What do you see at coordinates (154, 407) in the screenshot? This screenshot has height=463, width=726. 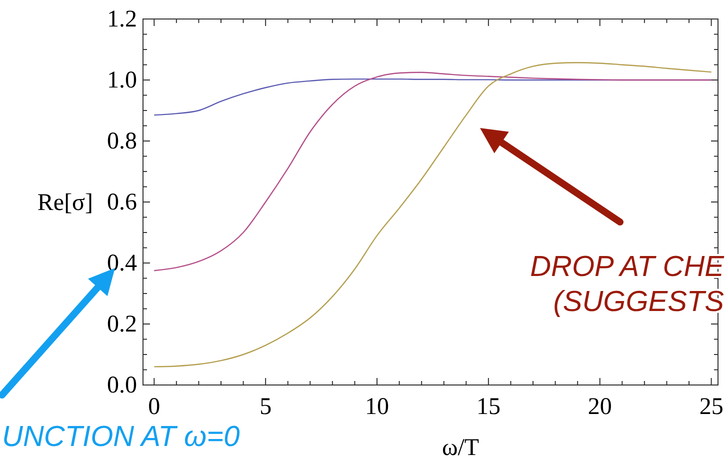 I see `x-tick-label: 0` at bounding box center [154, 407].